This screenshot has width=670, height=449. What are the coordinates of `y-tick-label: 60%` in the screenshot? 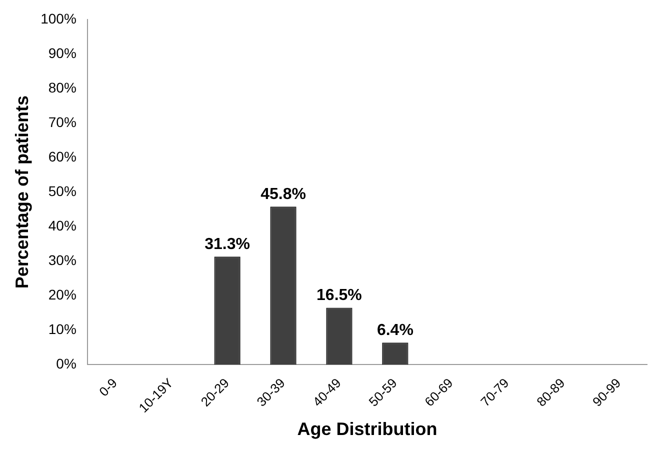 It's located at (62, 156).